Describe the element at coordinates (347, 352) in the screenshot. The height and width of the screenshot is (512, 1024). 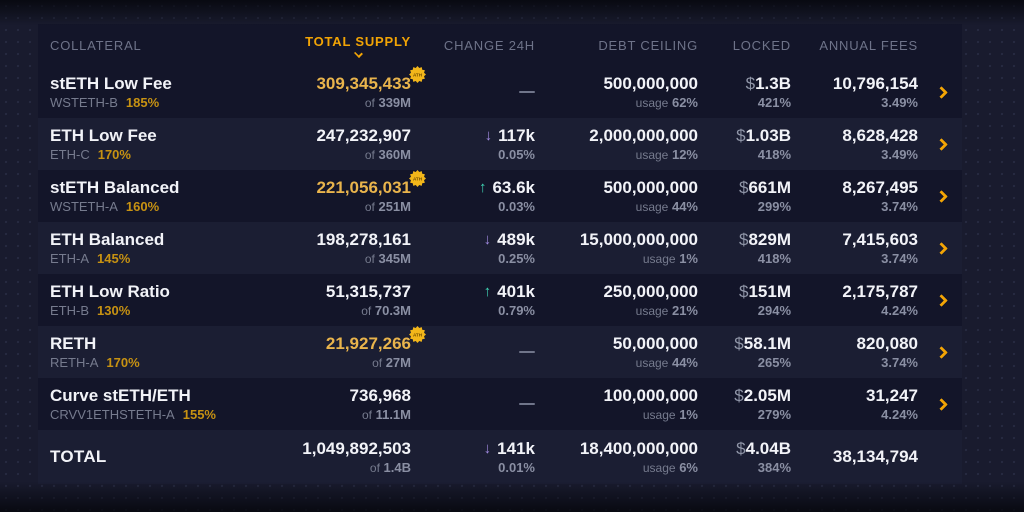
I see `supply-cell: 21,927,266 ATH of 27M` at that location.